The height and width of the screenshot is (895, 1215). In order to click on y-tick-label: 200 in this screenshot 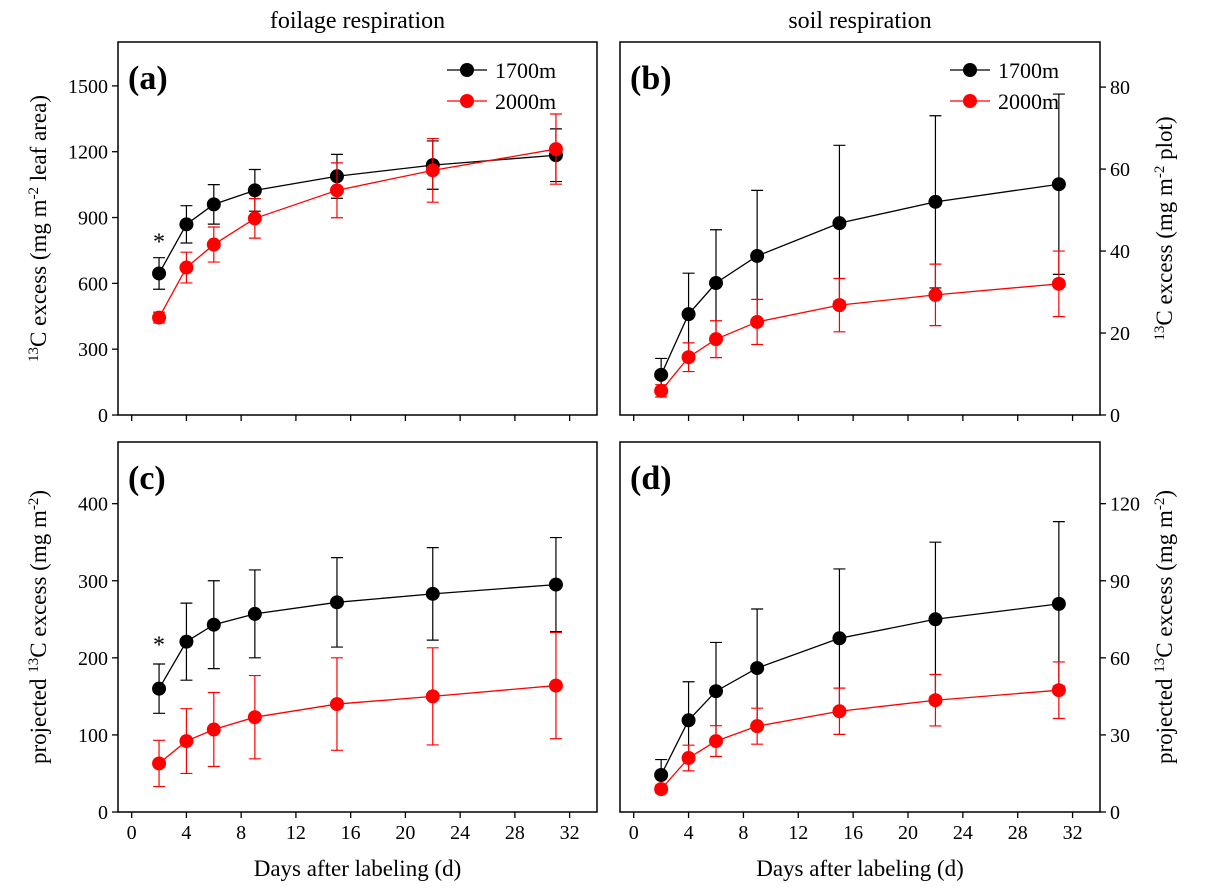, I will do `click(93, 659)`.